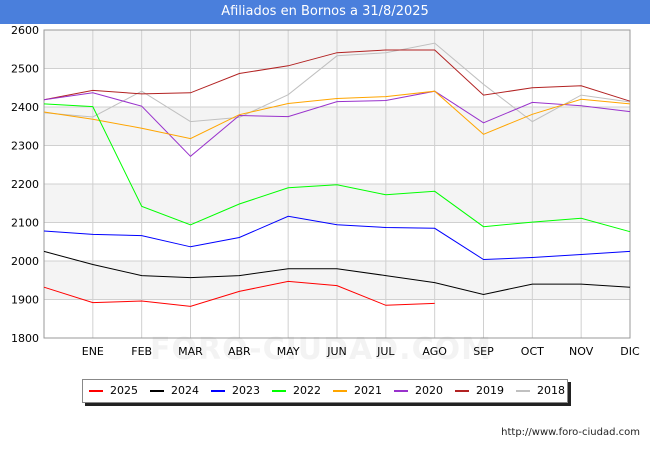 The height and width of the screenshot is (450, 650). What do you see at coordinates (337, 75) in the screenshot?
I see `series-line-2019` at bounding box center [337, 75].